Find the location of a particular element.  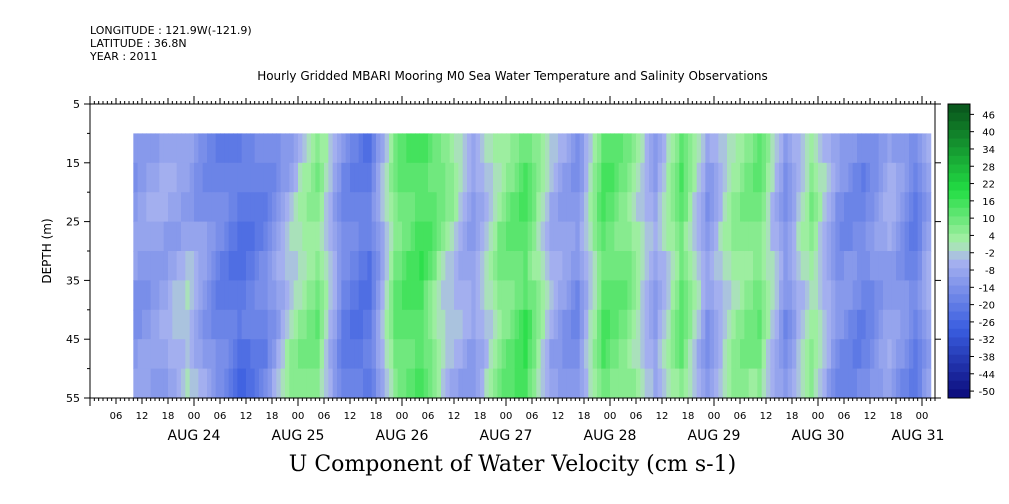

colorbar-label: -26 is located at coordinates (987, 323).